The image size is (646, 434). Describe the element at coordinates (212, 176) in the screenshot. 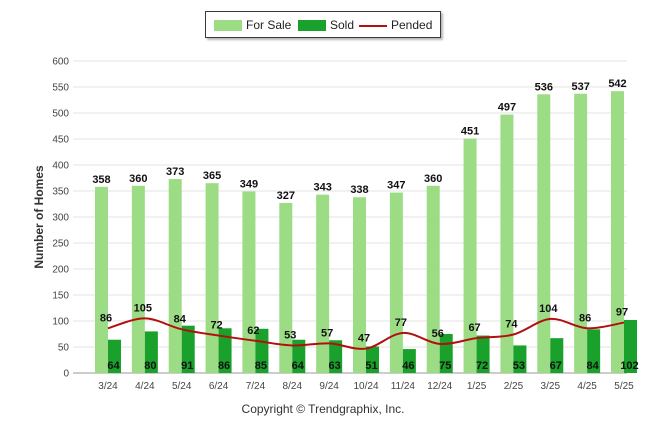

I see `data-label-for-sale: 365` at that location.